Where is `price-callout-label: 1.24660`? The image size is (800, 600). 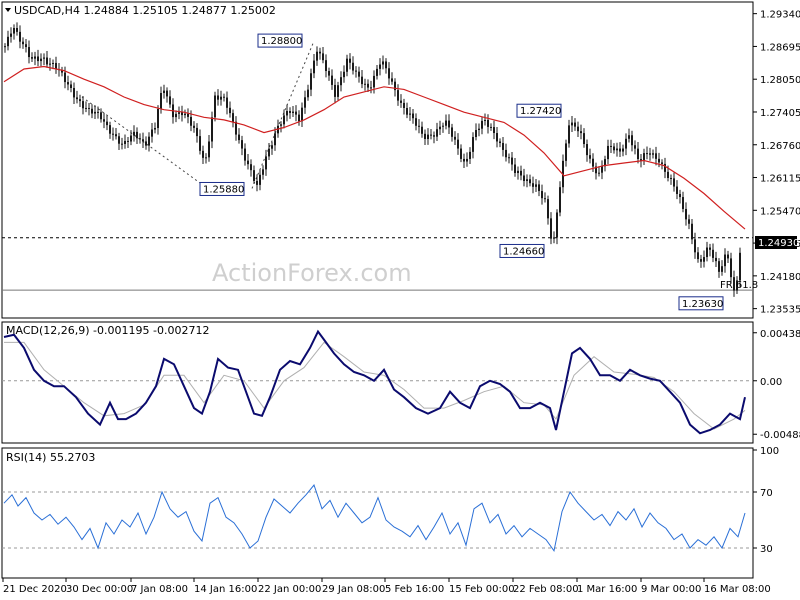 price-callout-label: 1.24660 is located at coordinates (523, 251).